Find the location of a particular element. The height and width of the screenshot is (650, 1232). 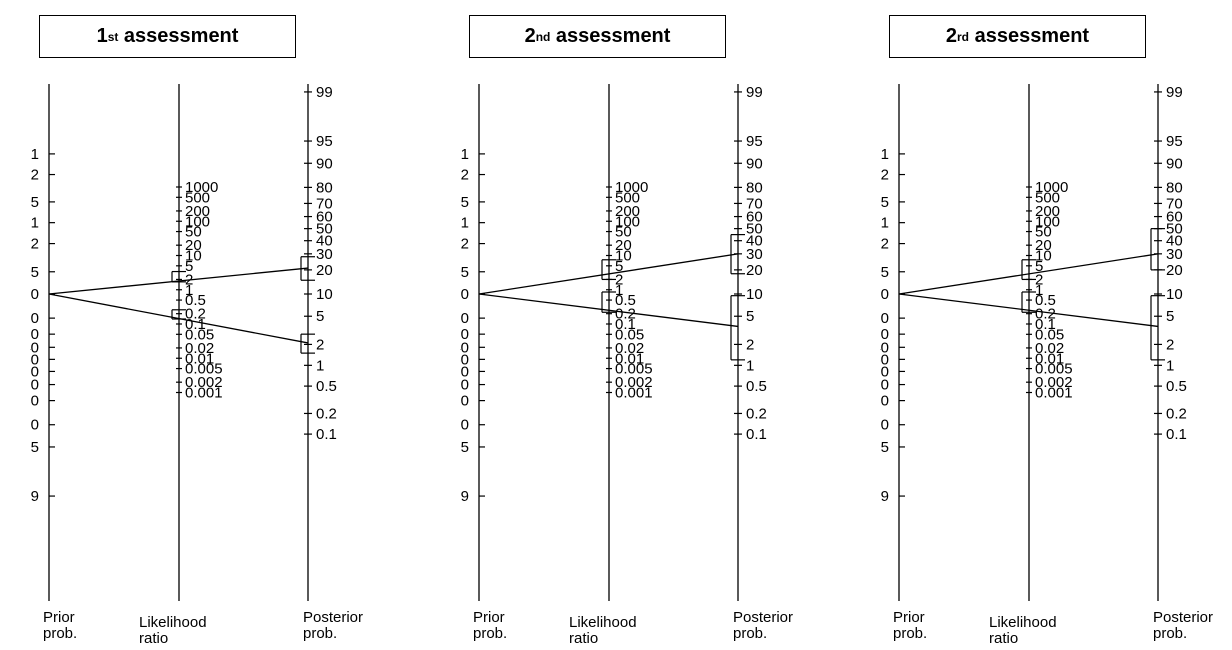

lr-tick-label: 0.001 is located at coordinates (1054, 393).